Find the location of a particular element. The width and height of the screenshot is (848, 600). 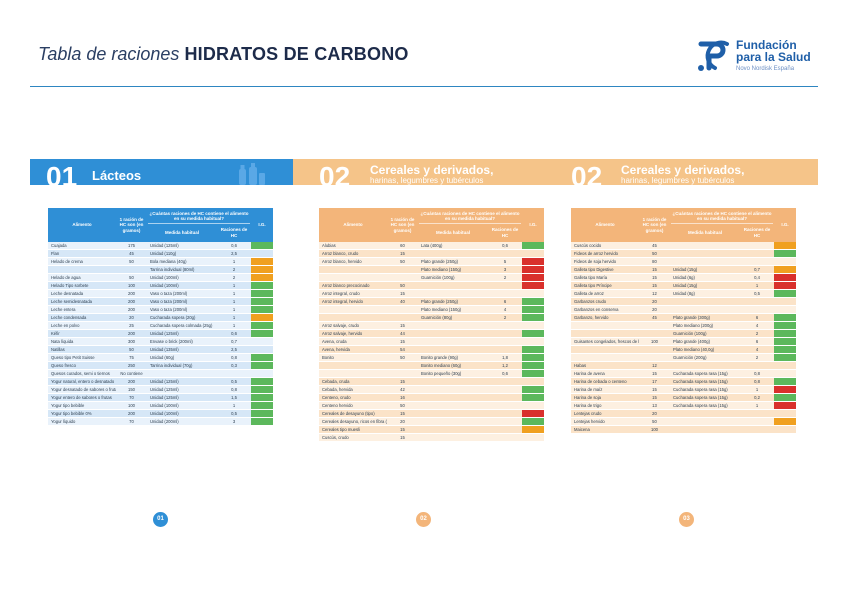

food-cell: Harina de trigo is located at coordinates (588, 405).